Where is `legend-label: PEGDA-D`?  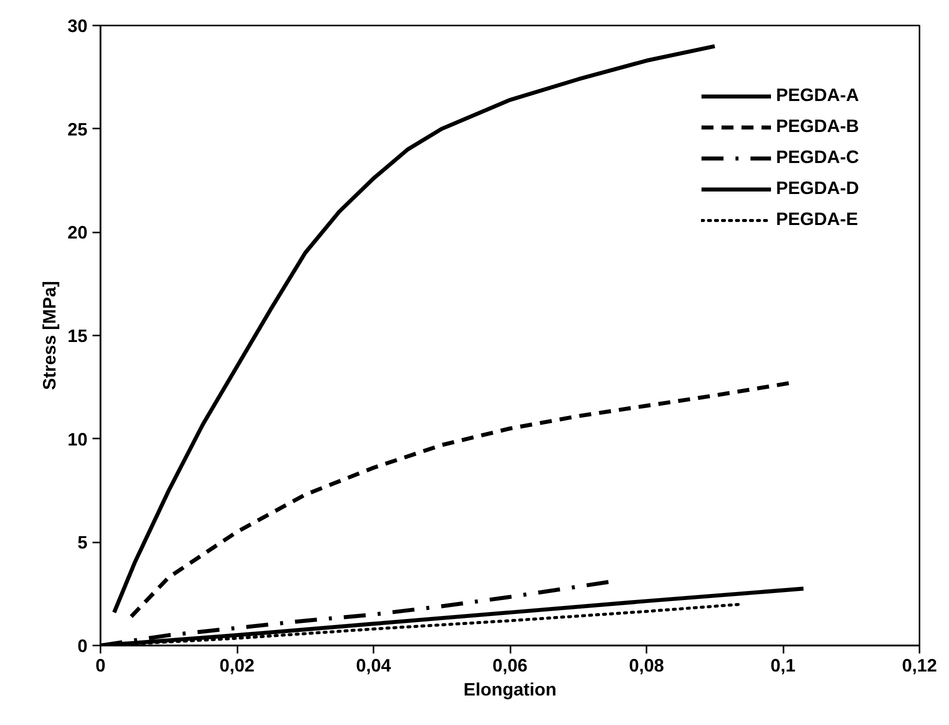
legend-label: PEGDA-D is located at coordinates (817, 188).